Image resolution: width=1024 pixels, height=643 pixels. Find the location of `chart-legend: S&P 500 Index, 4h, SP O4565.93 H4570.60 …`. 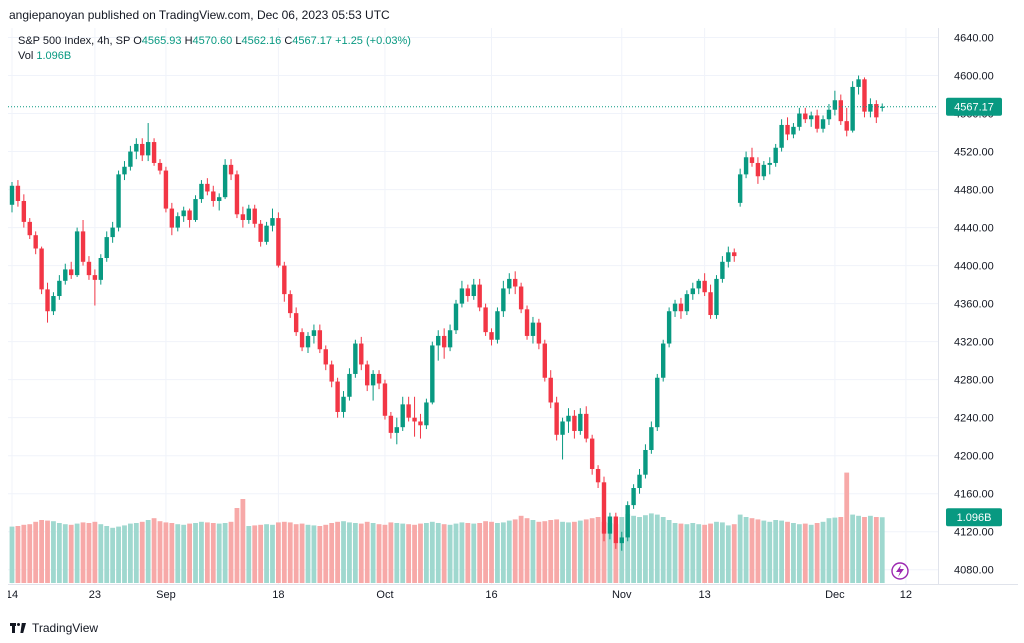

chart-legend: S&P 500 Index, 4h, SP O4565.93 H4570.60 … is located at coordinates (214, 49).